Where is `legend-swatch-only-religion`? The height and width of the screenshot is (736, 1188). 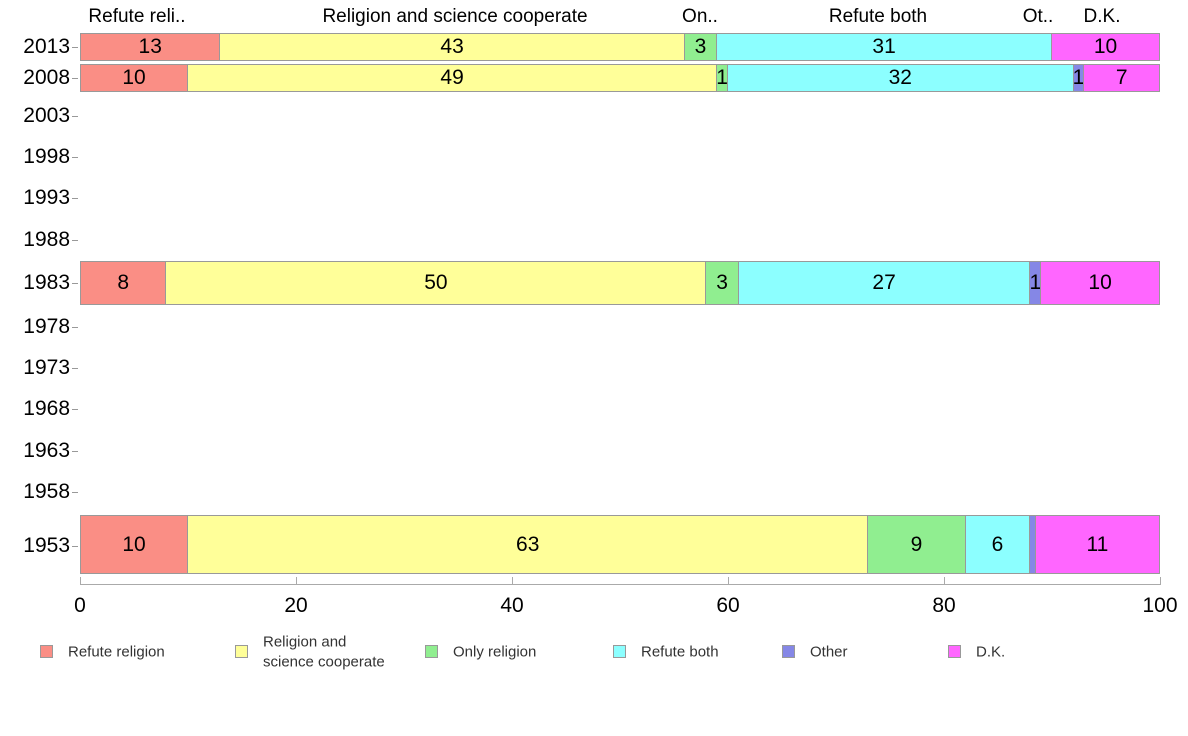 legend-swatch-only-religion is located at coordinates (431, 651).